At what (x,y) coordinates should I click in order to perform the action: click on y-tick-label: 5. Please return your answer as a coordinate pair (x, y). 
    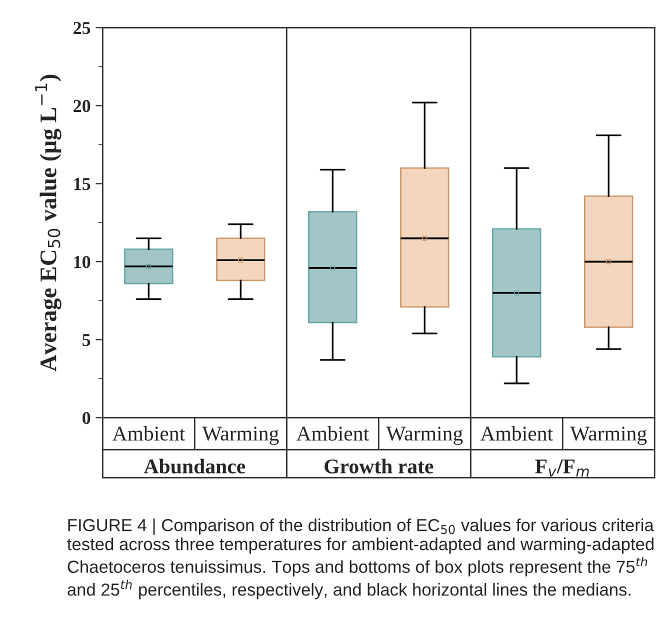
    Looking at the image, I should click on (86, 340).